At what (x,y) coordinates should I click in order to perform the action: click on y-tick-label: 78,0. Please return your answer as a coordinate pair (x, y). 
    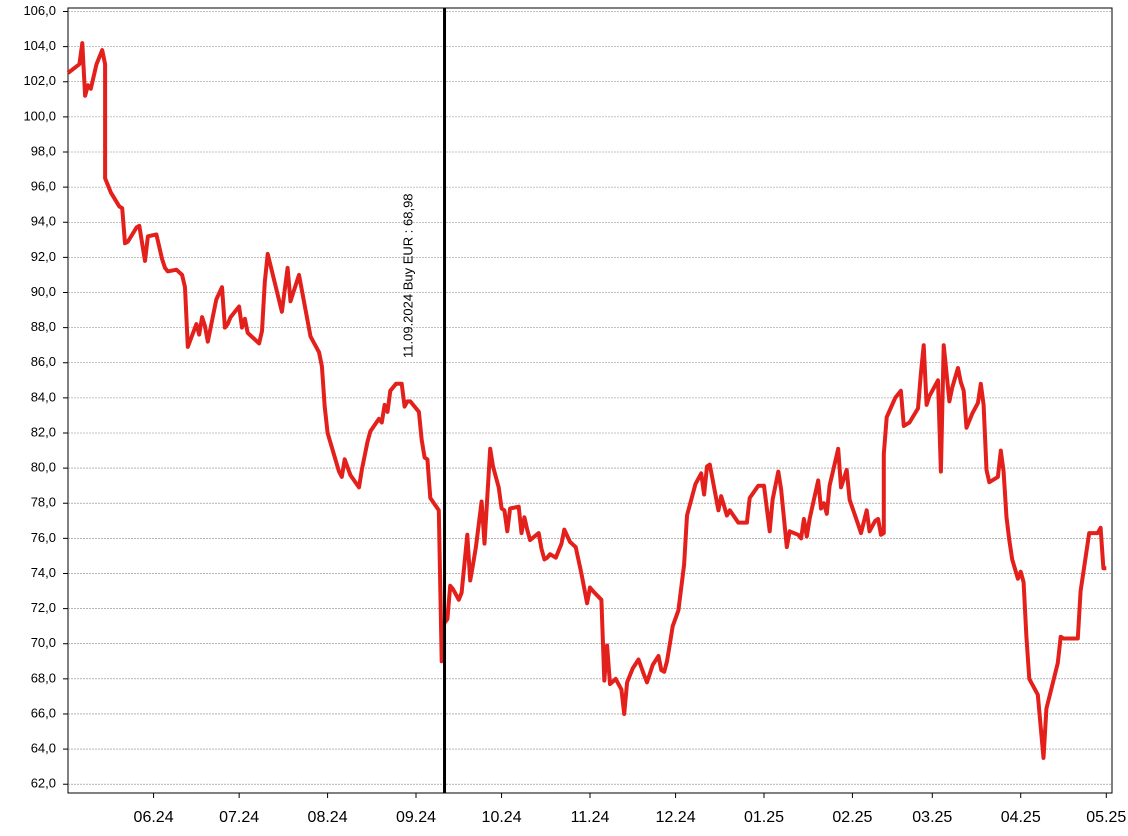
    Looking at the image, I should click on (43, 502).